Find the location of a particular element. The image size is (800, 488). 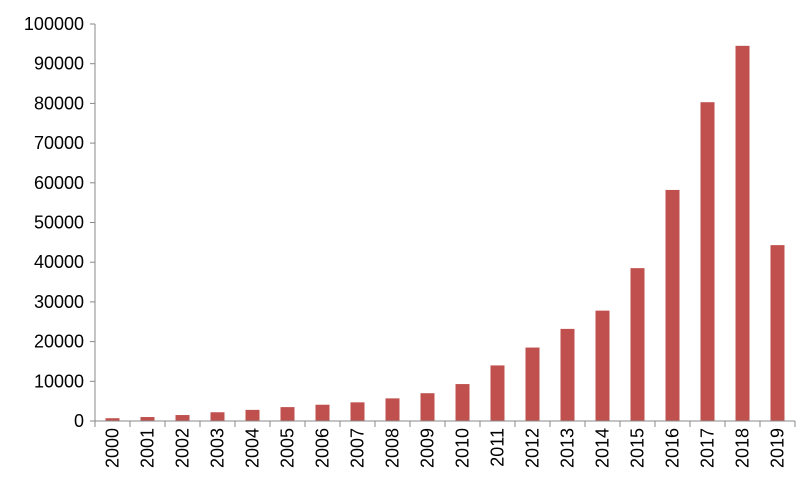

bar-2010 is located at coordinates (462, 402).